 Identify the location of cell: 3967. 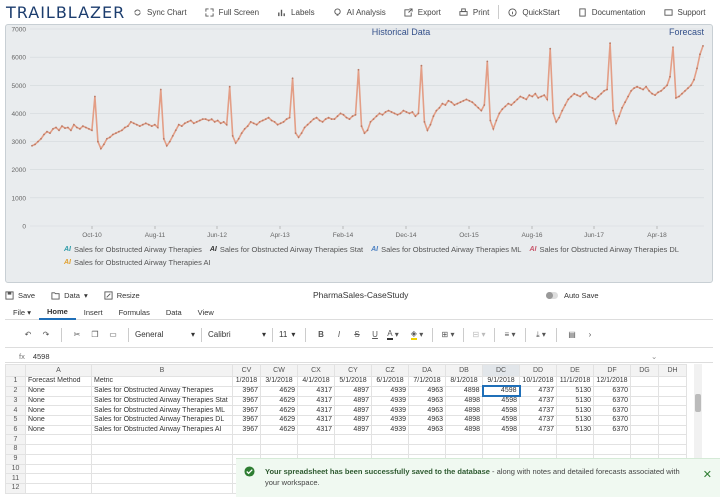
(246, 391).